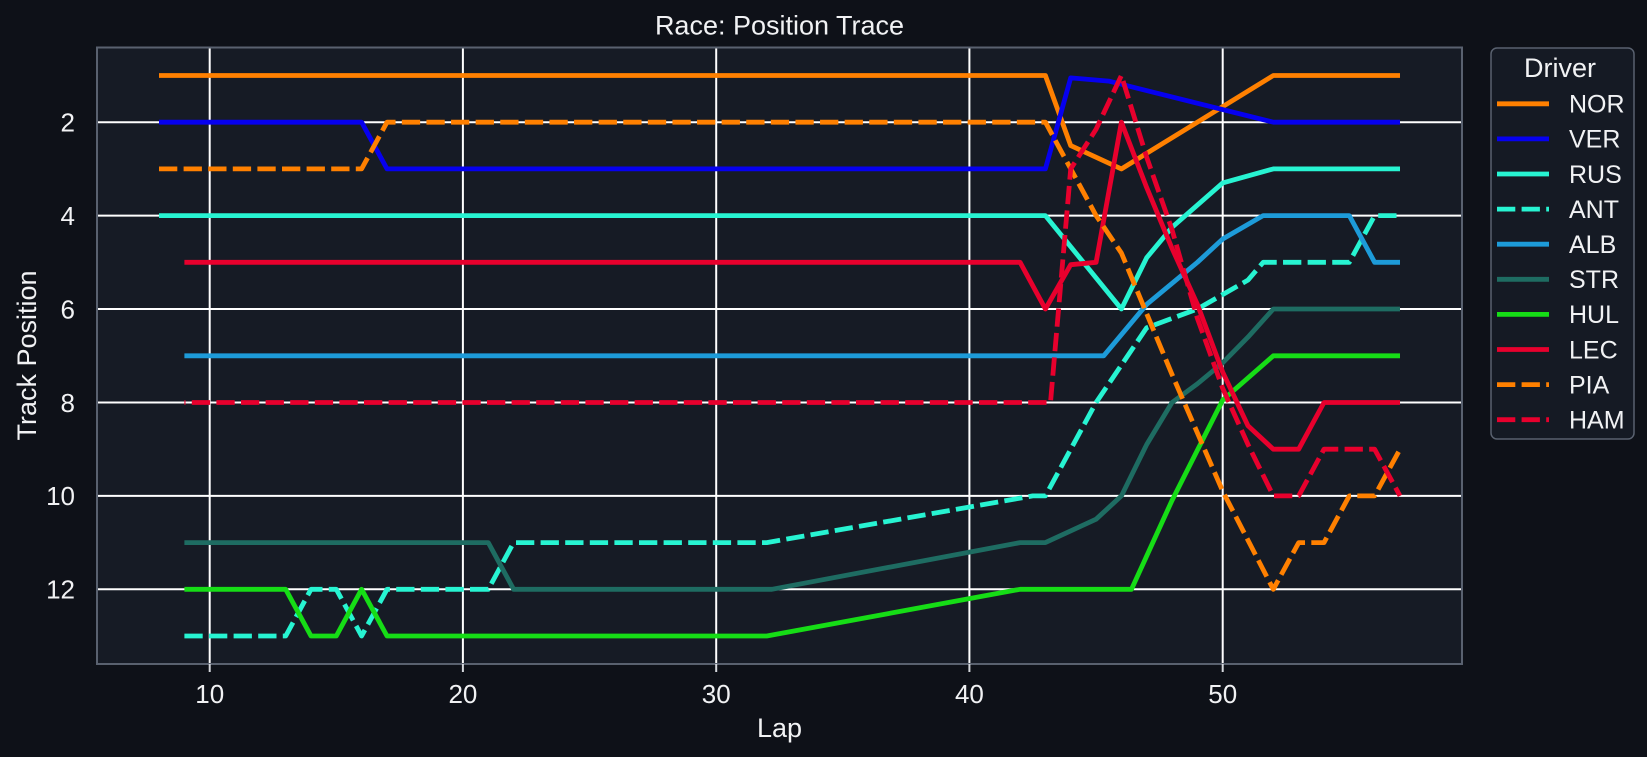 Image resolution: width=1647 pixels, height=757 pixels. What do you see at coordinates (1594, 280) in the screenshot?
I see `svg-text: STR` at bounding box center [1594, 280].